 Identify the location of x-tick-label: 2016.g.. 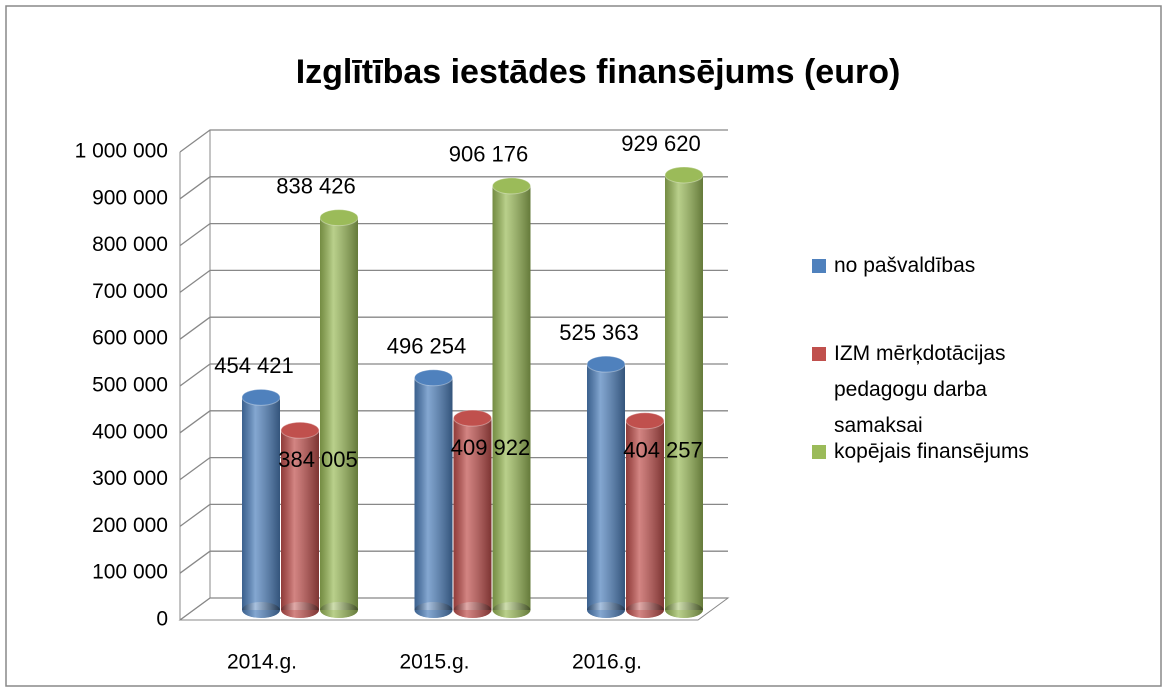
(607, 662).